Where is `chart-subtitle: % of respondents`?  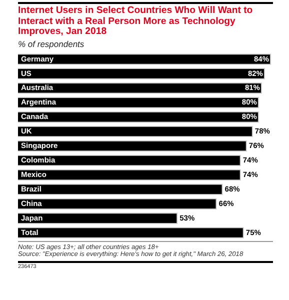 chart-subtitle: % of respondents is located at coordinates (52, 43).